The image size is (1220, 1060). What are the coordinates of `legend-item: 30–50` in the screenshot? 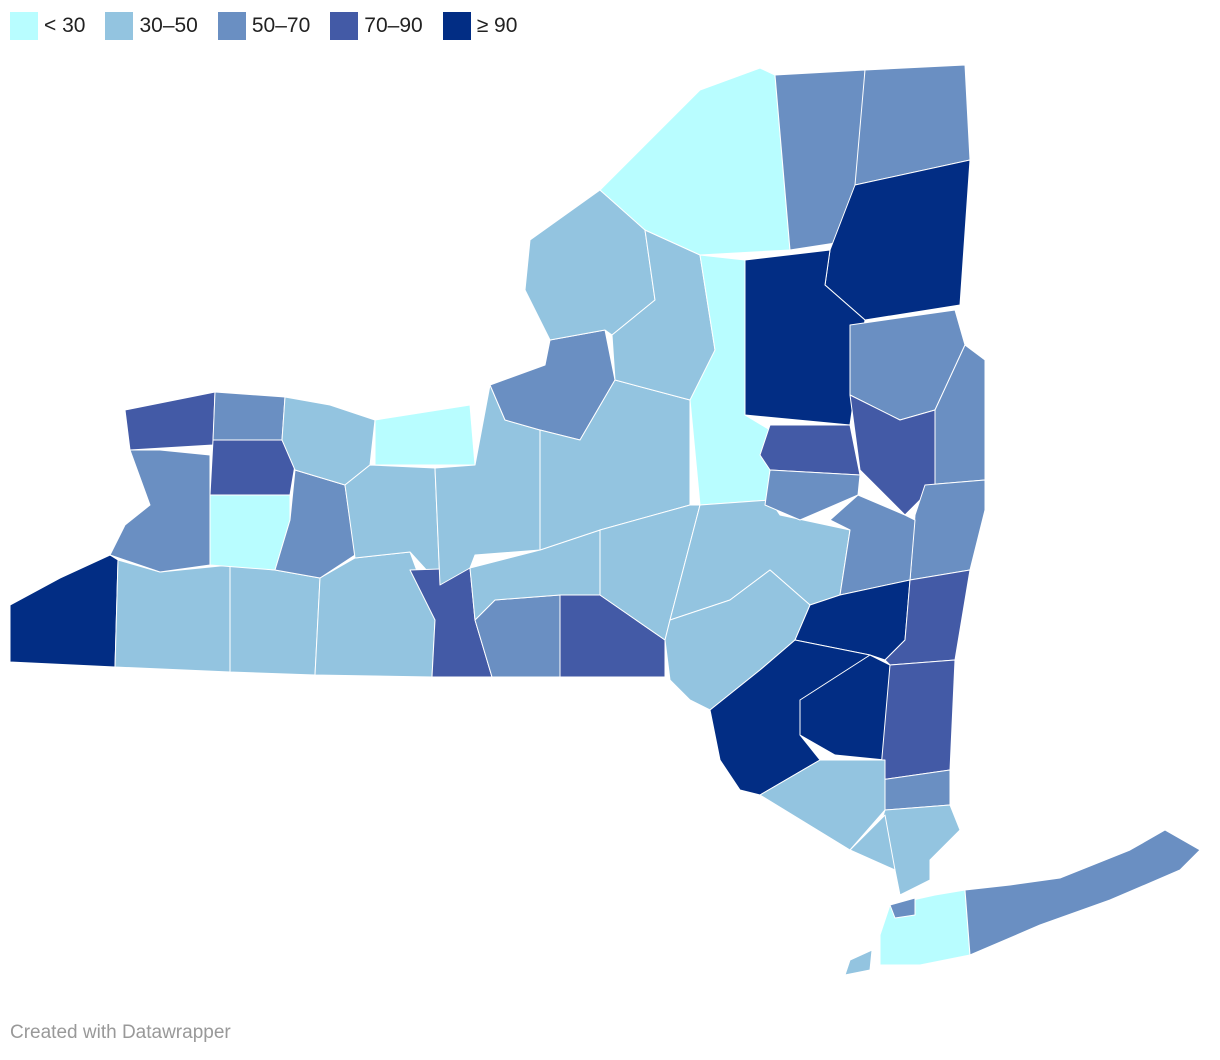 It's located at (151, 26).